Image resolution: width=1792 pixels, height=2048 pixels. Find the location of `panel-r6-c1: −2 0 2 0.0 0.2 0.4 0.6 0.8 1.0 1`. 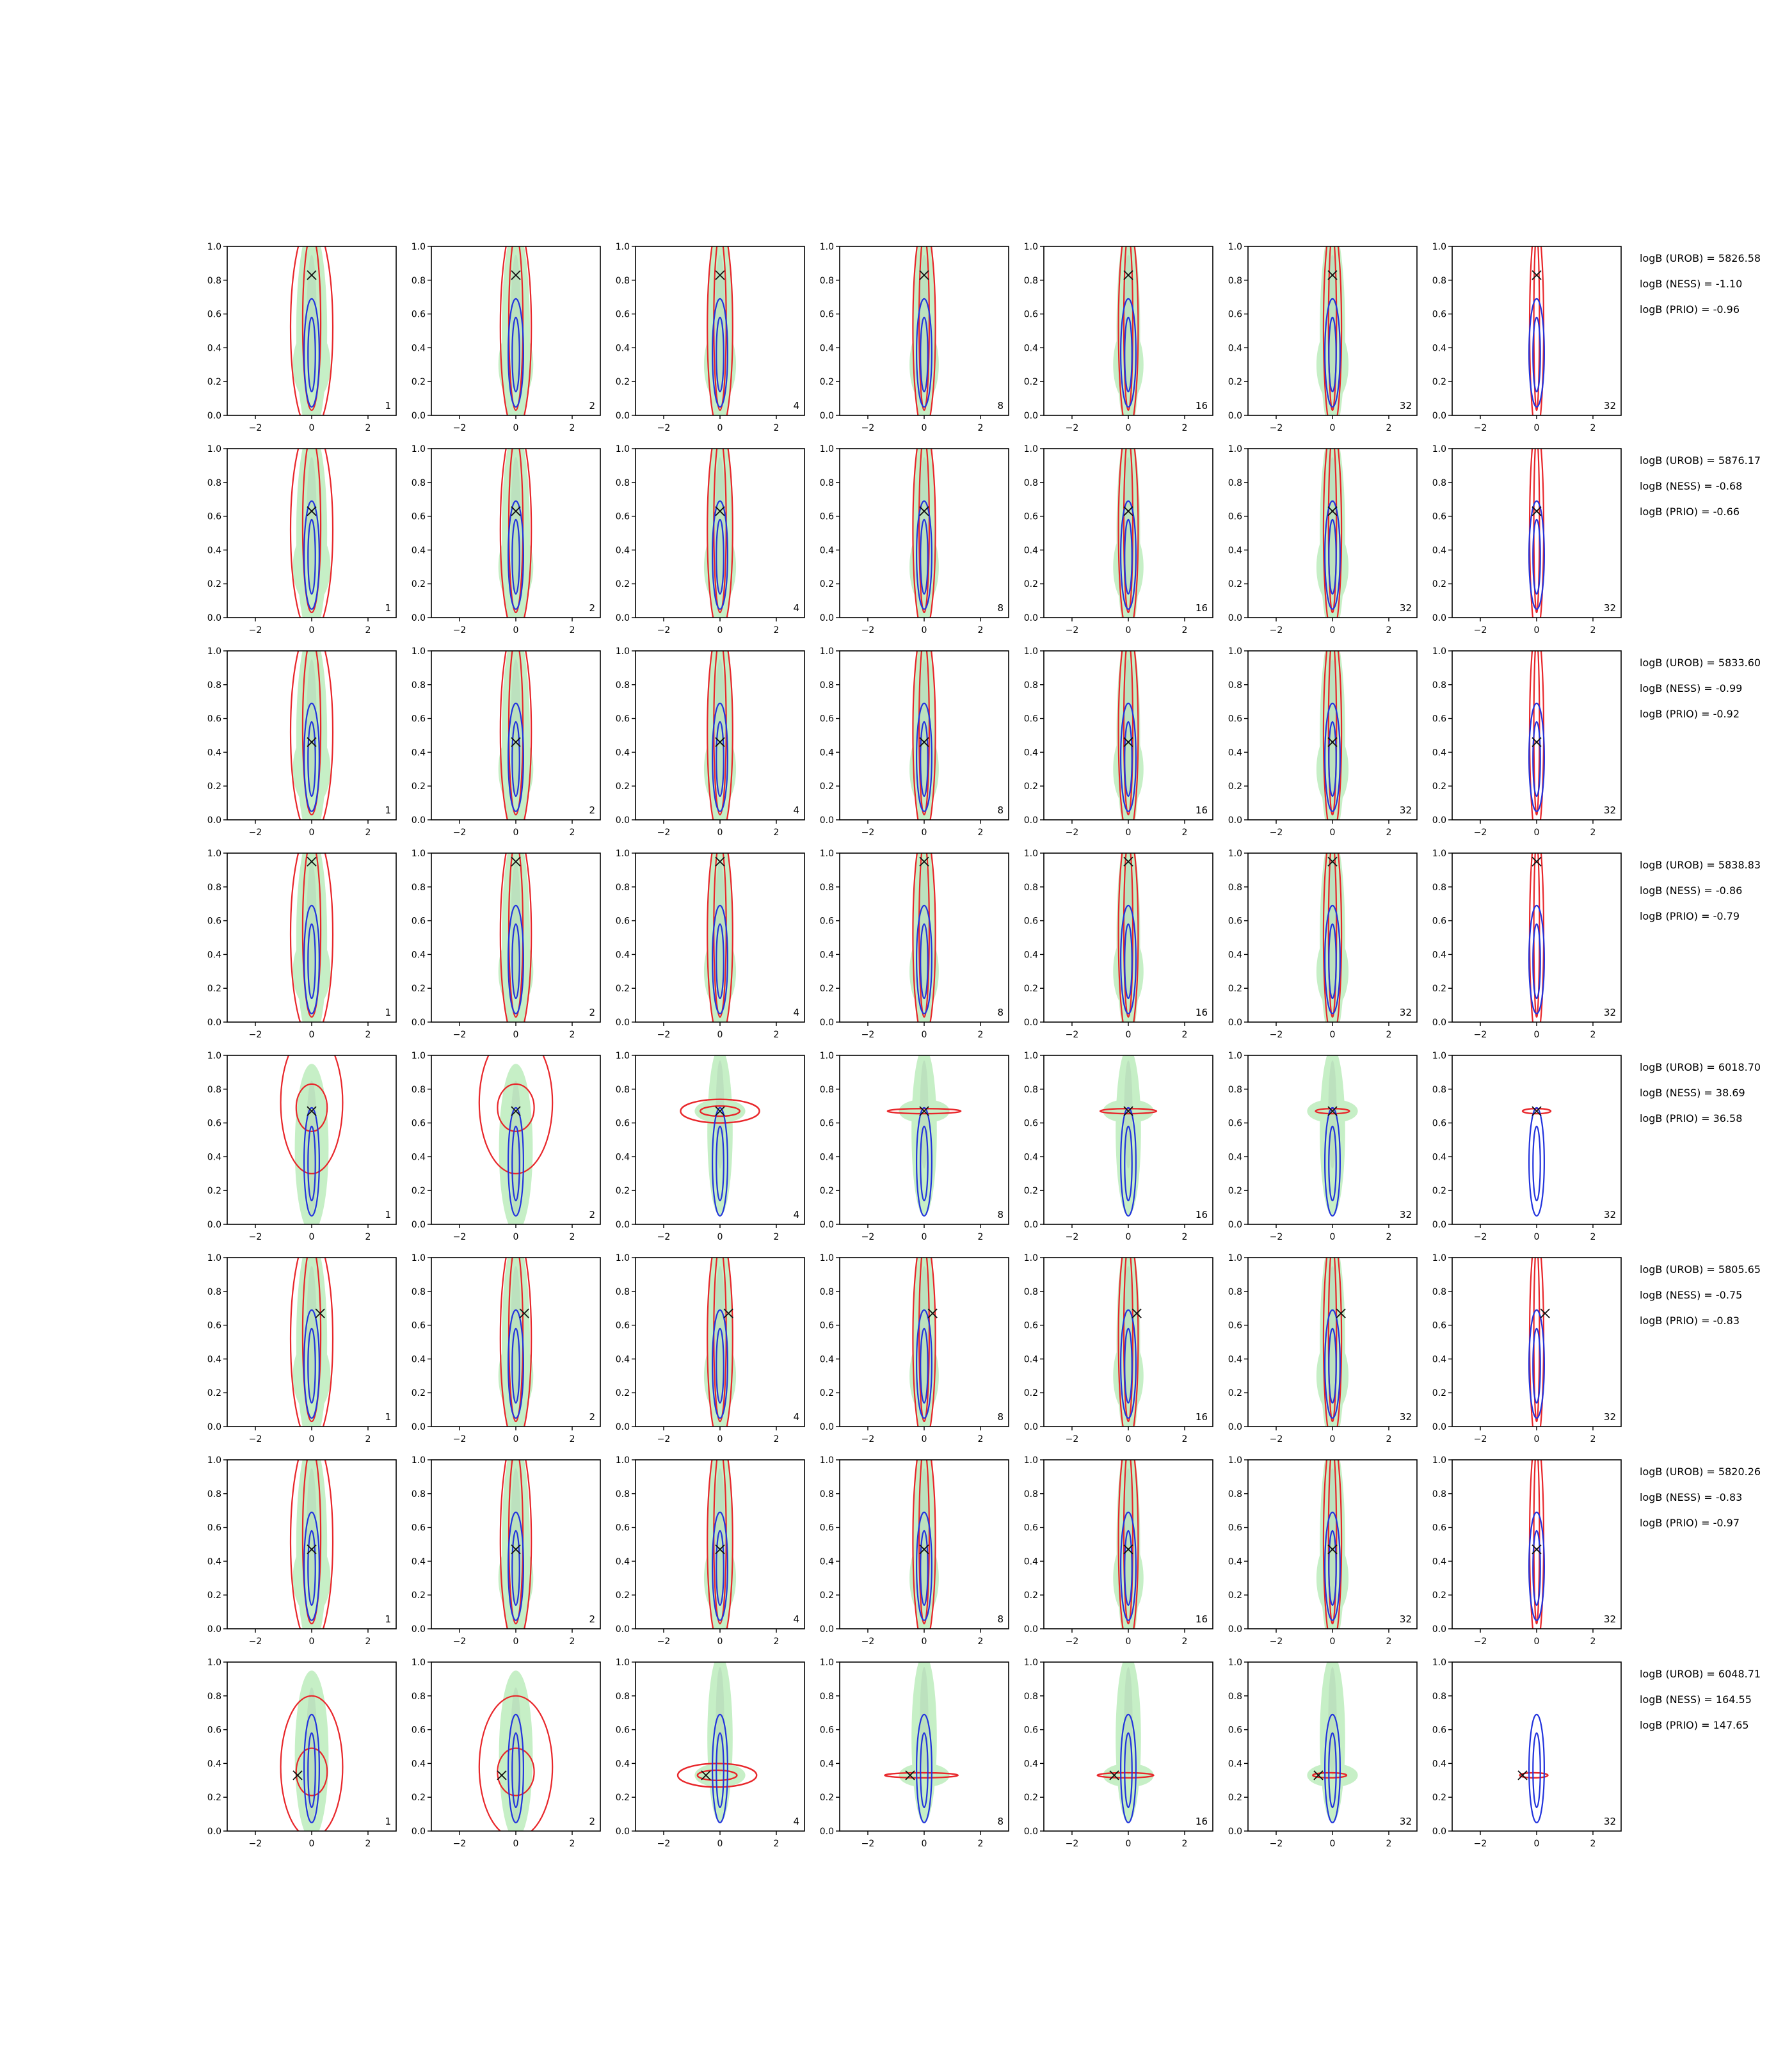

panel-r6-c1: −2 0 2 0.0 0.2 0.4 0.6 0.8 1.0 1 is located at coordinates (302, 1348).